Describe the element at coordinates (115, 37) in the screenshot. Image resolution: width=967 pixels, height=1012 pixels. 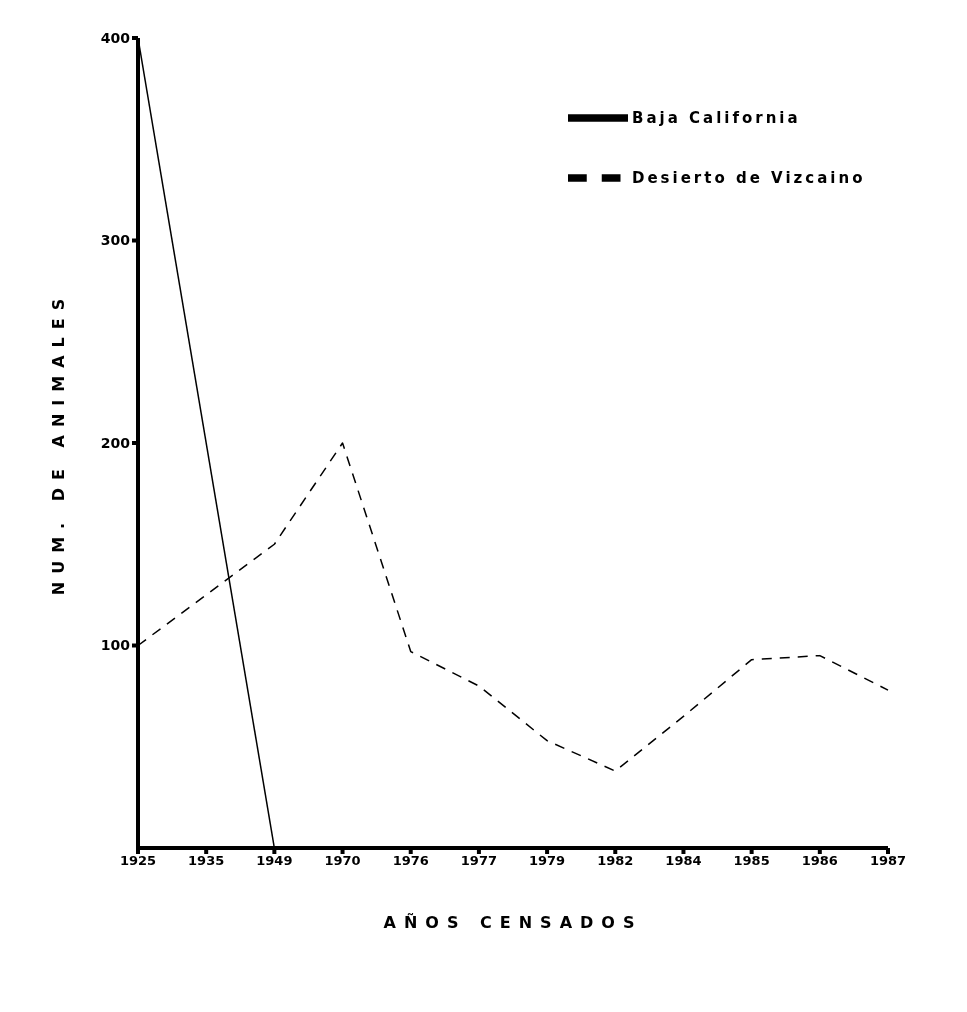
I see `y-tick-label: 400` at that location.